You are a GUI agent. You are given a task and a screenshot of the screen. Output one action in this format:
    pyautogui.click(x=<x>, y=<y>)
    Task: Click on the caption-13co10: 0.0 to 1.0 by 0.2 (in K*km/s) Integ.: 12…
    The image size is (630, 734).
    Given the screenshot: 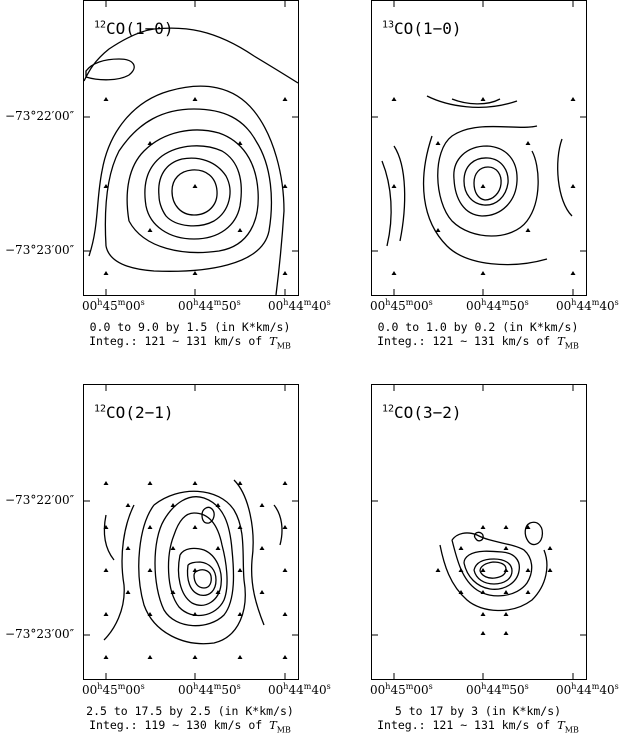 What is the action you would take?
    pyautogui.click(x=478, y=335)
    